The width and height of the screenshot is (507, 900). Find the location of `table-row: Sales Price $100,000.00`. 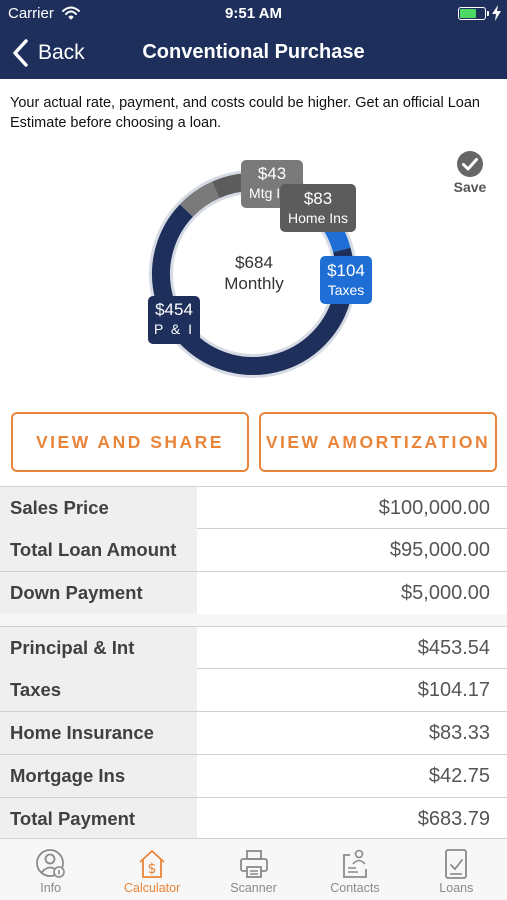

table-row: Sales Price $100,000.00 is located at coordinates (253, 507).